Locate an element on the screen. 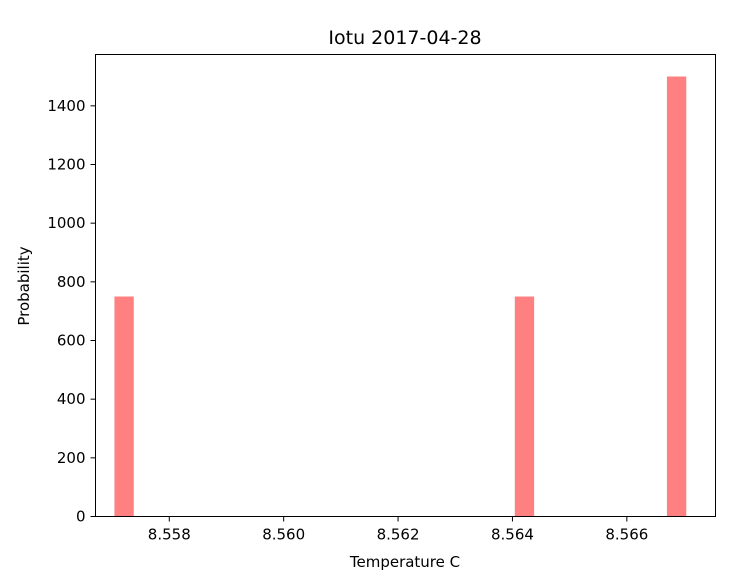 This screenshot has width=747, height=576. x-tick-label-4: 8.564 is located at coordinates (512, 535).